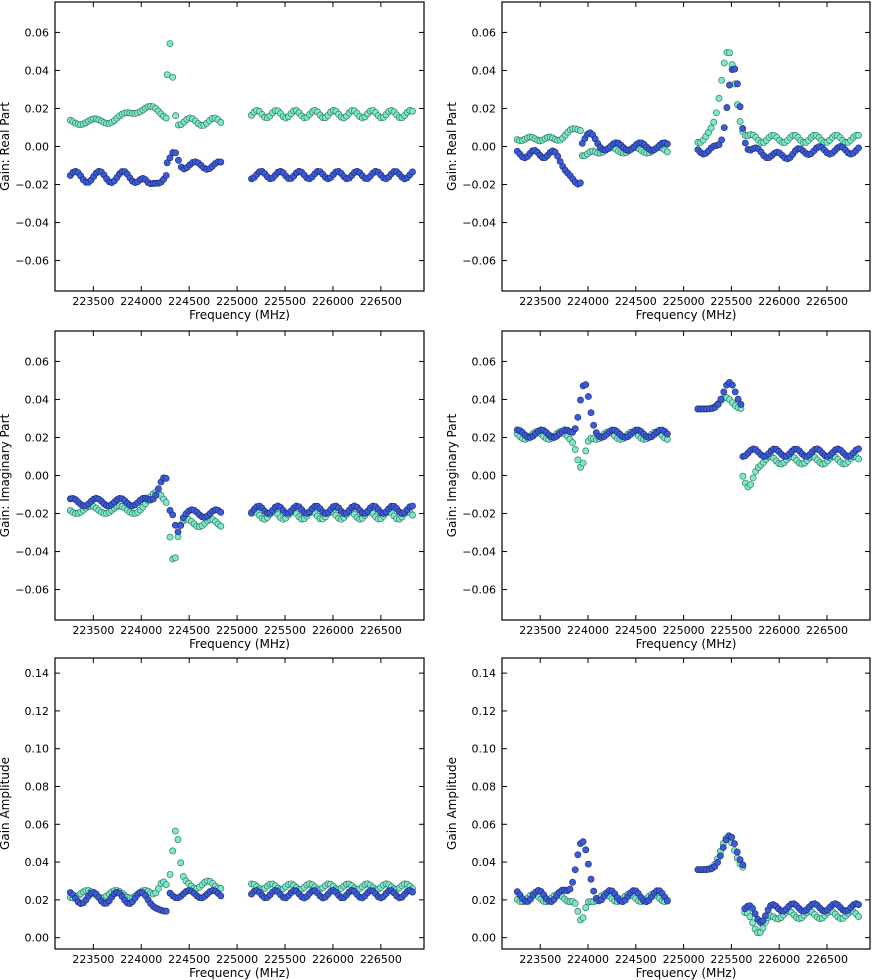 This screenshot has width=872, height=980. I want to click on y-tick-label: 0.10, so click(37, 749).